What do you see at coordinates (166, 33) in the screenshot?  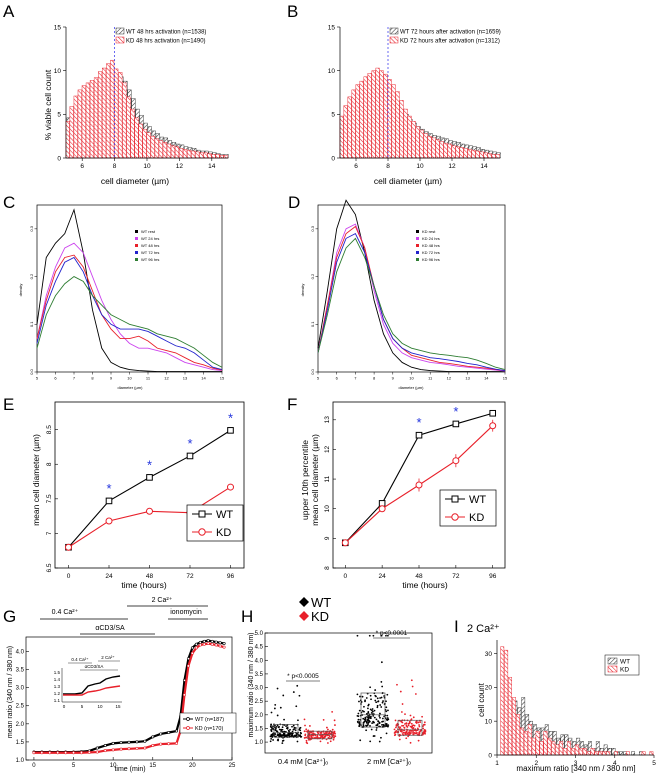 I see `legend-label-wt-a: WT 48 hrs activation (n=1538)` at bounding box center [166, 33].